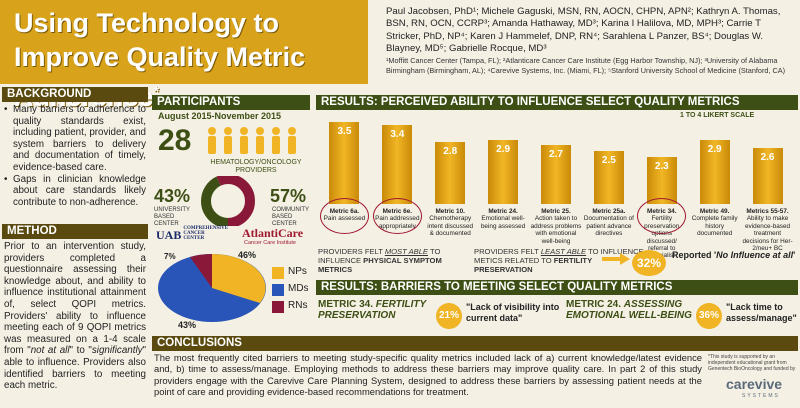 This screenshot has width=800, height=408. What do you see at coordinates (273, 233) in the screenshot?
I see `atlanticare-logo: AtlantiCare` at bounding box center [273, 233].